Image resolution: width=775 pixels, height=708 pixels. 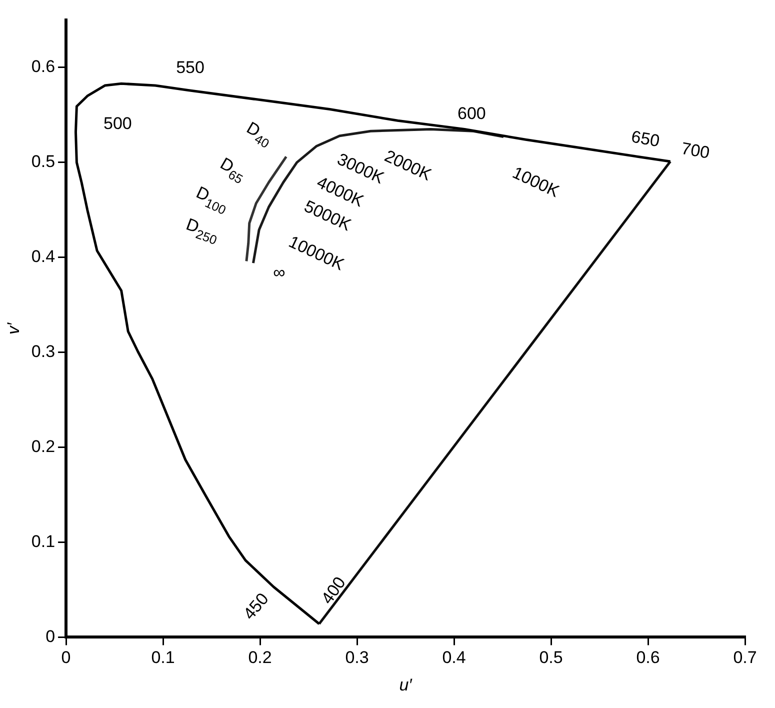 What do you see at coordinates (43, 256) in the screenshot?
I see `y-tick-label: 0.4` at bounding box center [43, 256].